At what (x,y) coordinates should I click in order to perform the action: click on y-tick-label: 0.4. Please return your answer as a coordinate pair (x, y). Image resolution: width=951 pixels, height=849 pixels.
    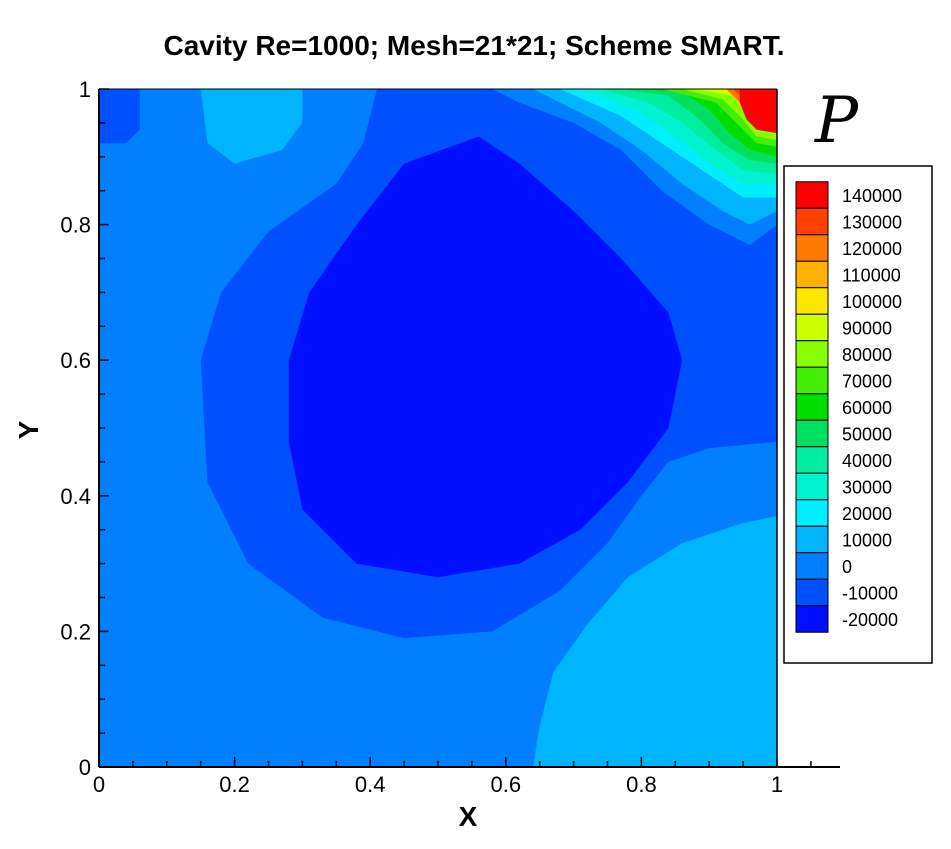
    Looking at the image, I should click on (75, 496).